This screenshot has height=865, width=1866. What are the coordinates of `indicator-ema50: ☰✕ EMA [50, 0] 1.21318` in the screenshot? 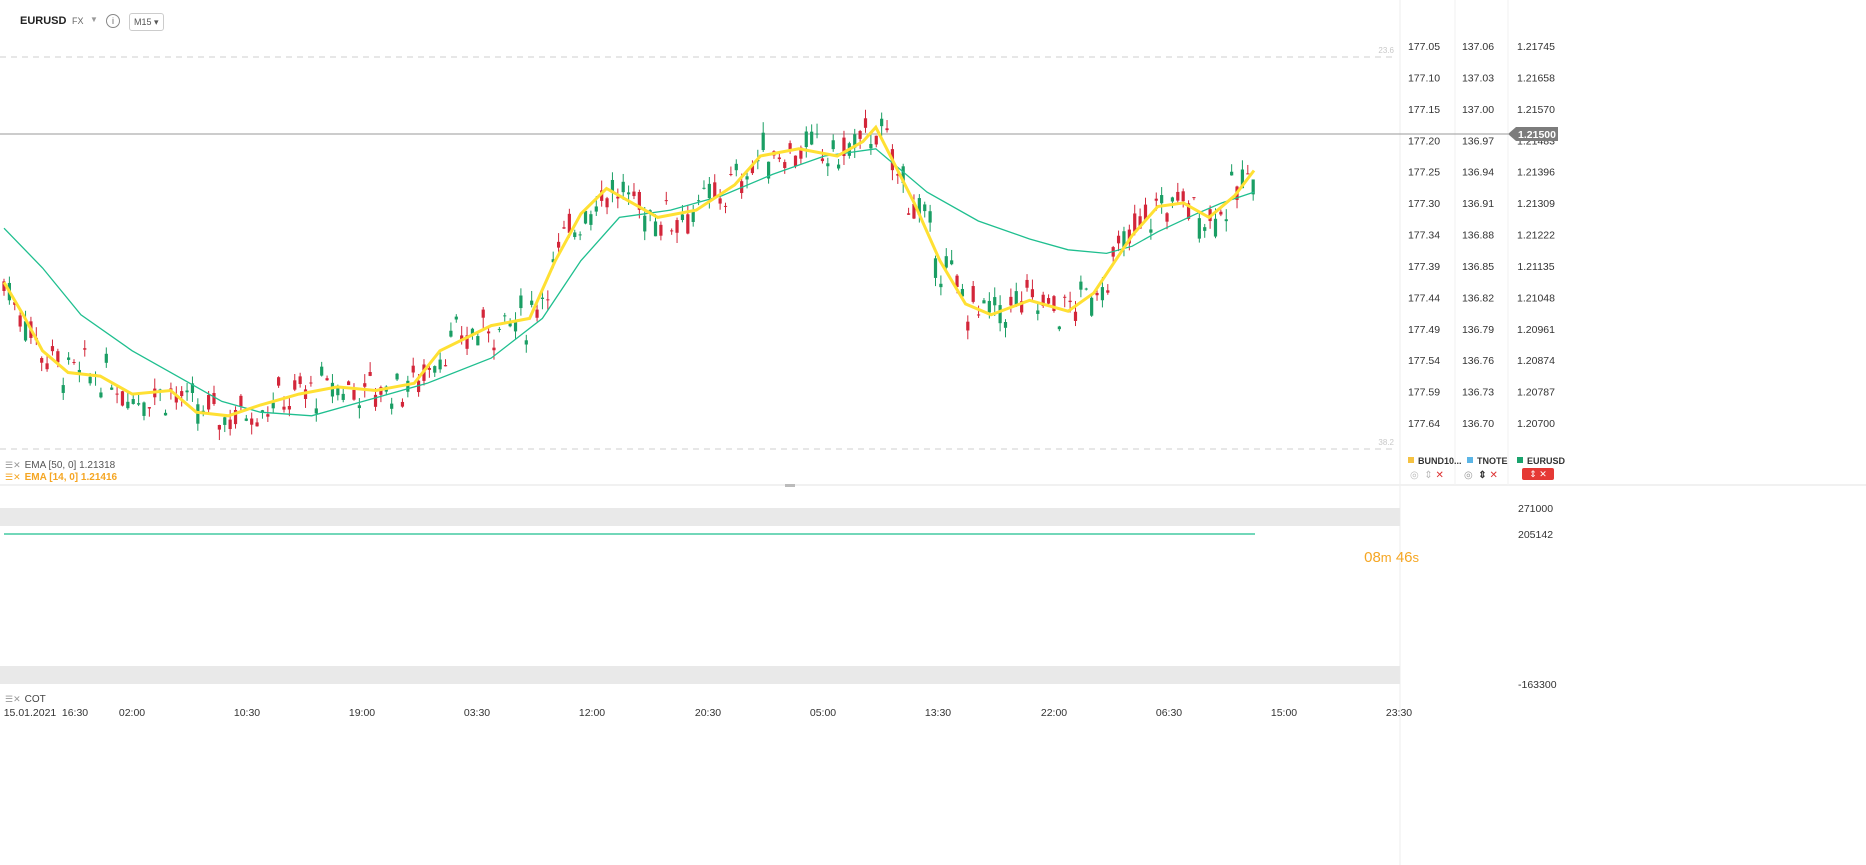 It's located at (60, 465).